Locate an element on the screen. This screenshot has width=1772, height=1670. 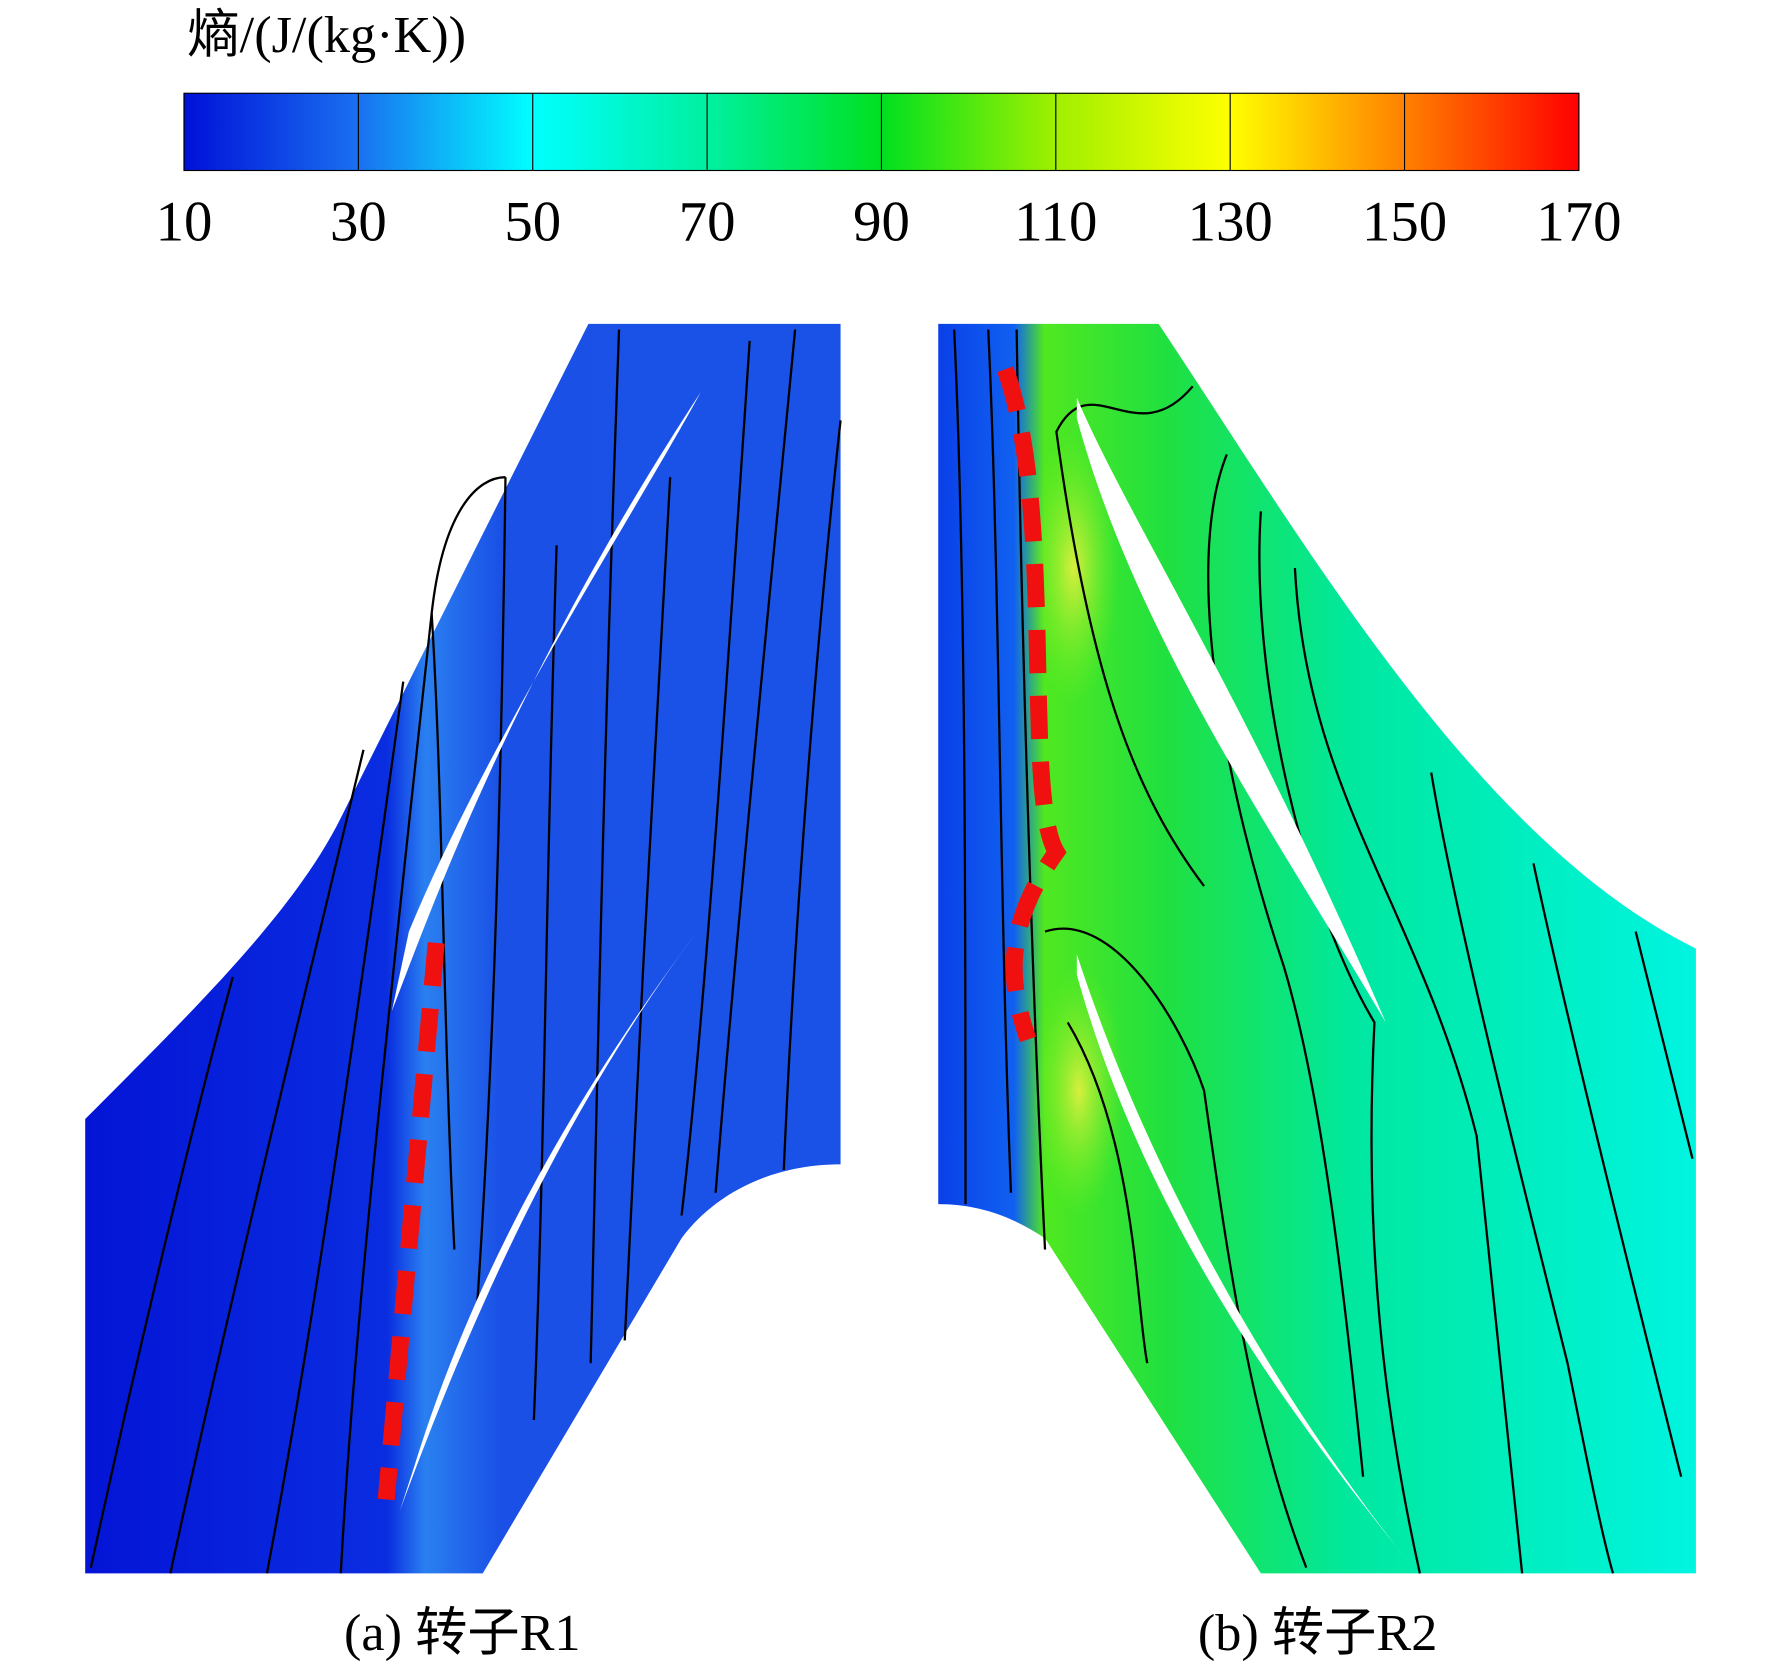
colorbar-tick-label: 10 is located at coordinates (184, 221).